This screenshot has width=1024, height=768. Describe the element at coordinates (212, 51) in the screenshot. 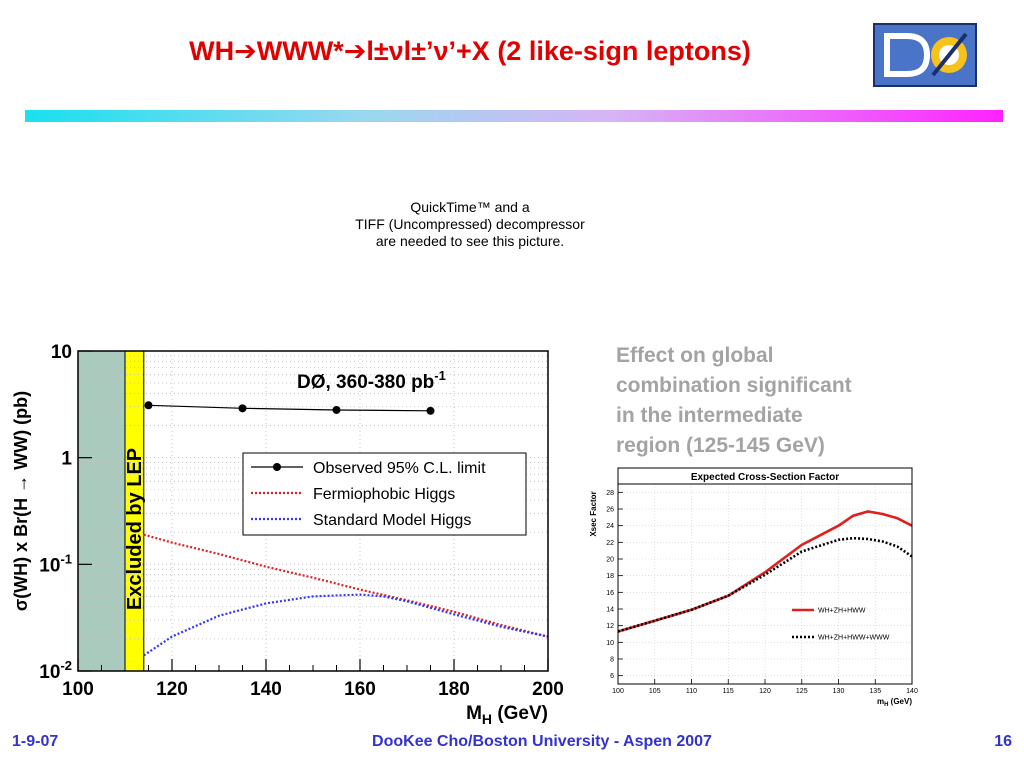

I see `title-prefix: WH` at that location.